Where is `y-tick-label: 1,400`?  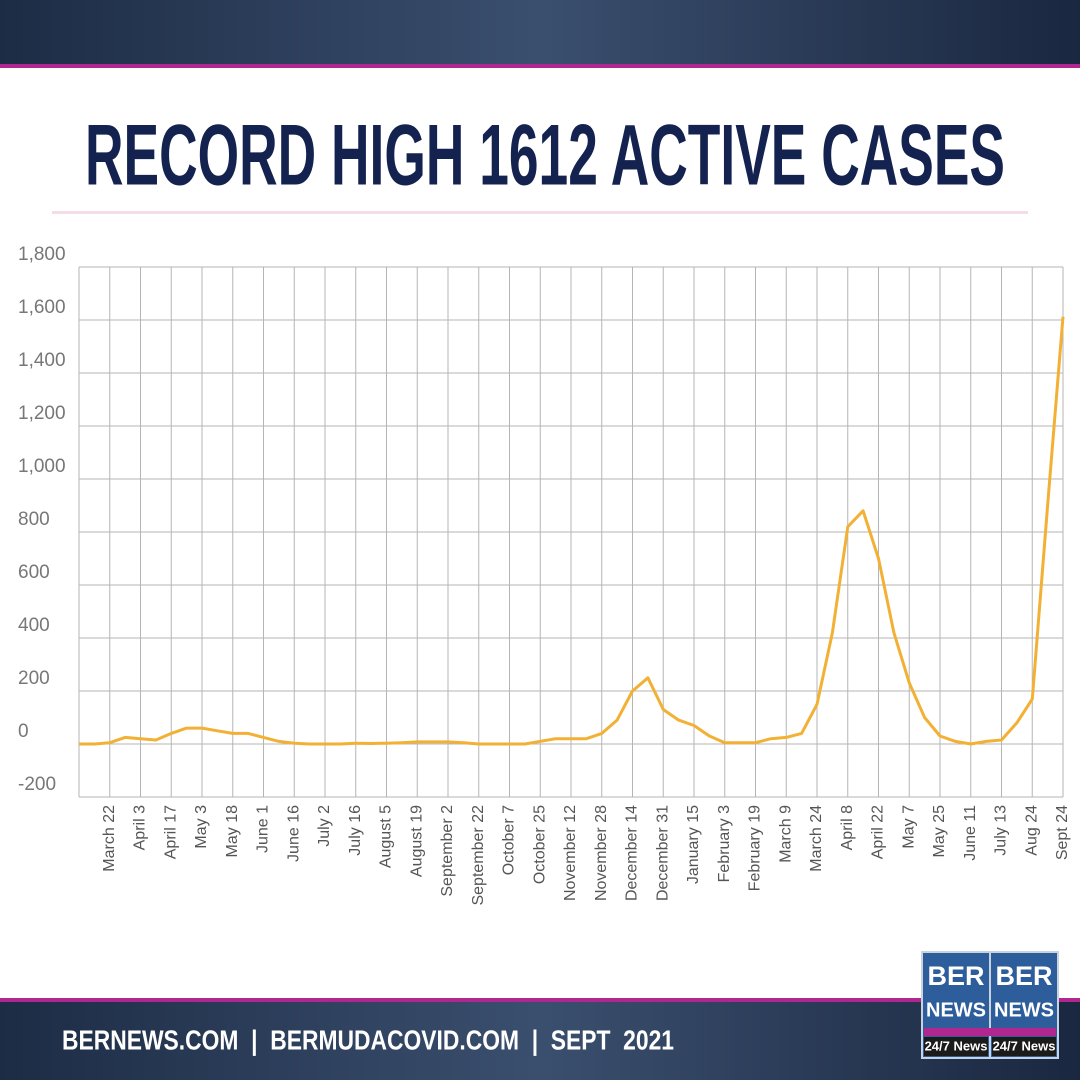
y-tick-label: 1,400 is located at coordinates (42, 360).